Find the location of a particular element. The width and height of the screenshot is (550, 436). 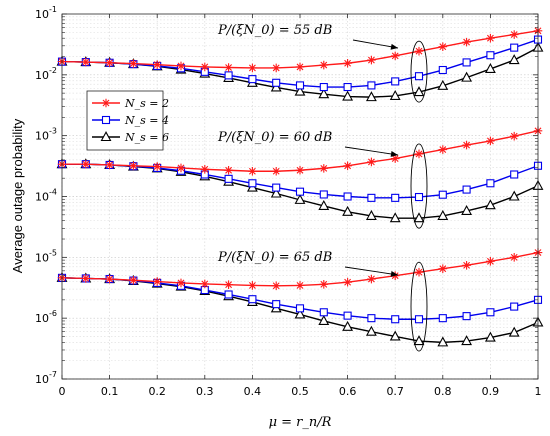

legend: N_s = 2 N_s = 4 N_s = 6 is located at coordinates (127, 120).